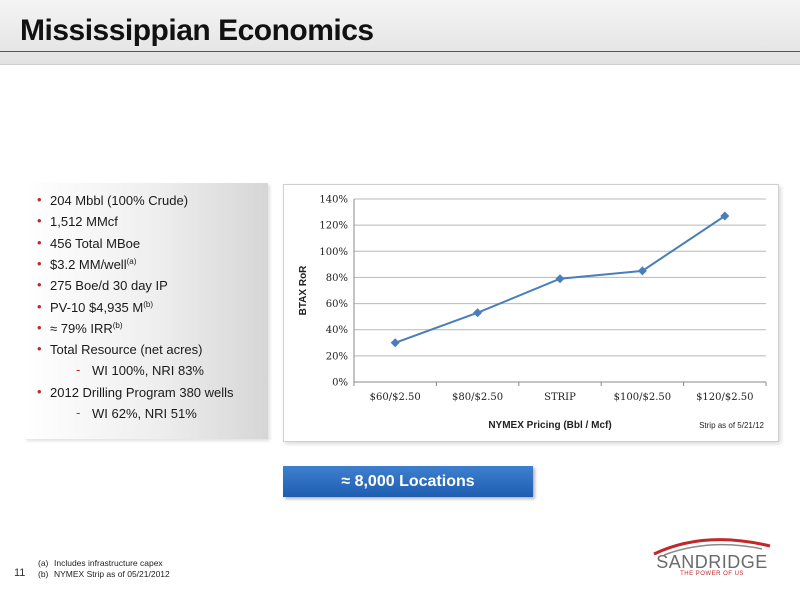 The image size is (800, 600). I want to click on footnote-text: Includes infrastructure capex, so click(108, 563).